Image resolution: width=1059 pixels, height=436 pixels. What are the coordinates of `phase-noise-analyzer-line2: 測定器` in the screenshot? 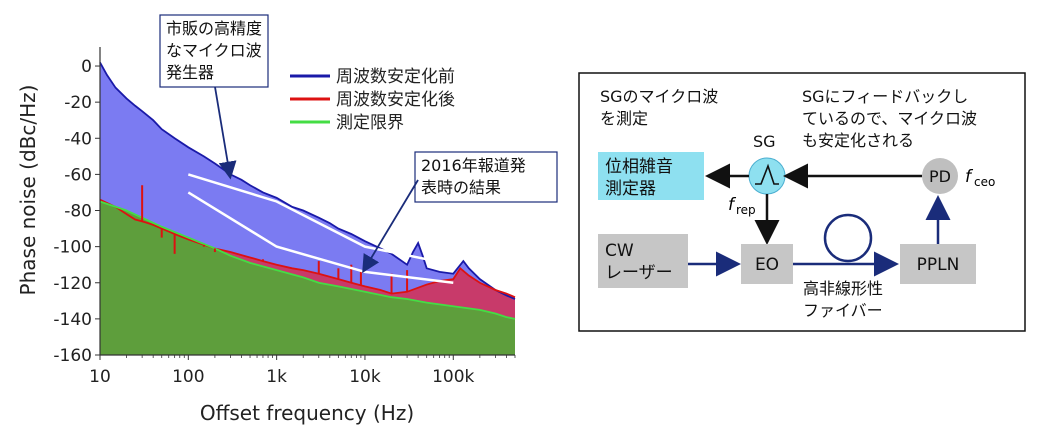 It's located at (630, 189).